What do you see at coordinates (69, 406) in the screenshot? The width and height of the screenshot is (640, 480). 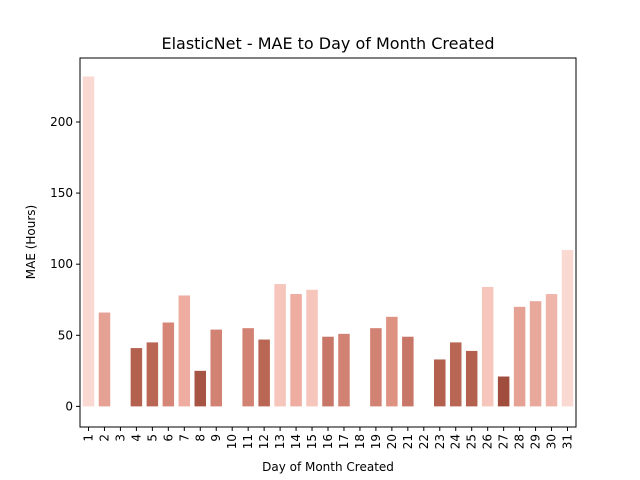 I see `y-tick-label-0: 0` at bounding box center [69, 406].